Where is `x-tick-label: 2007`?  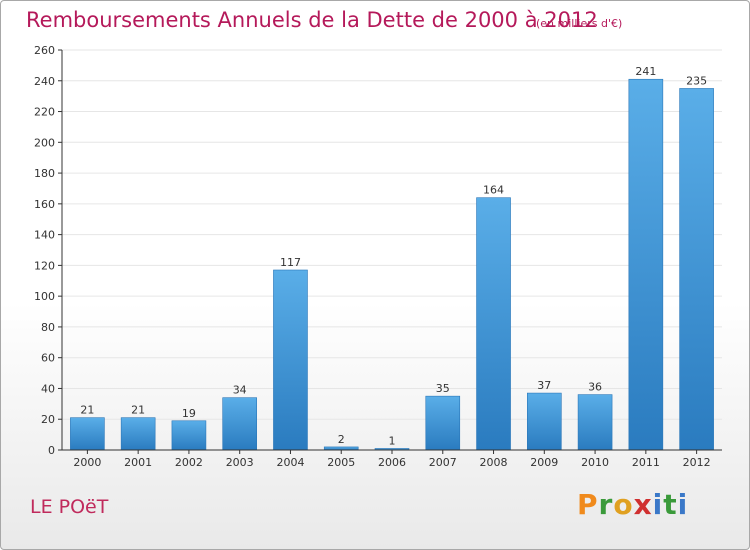
x-tick-label: 2007 is located at coordinates (443, 462).